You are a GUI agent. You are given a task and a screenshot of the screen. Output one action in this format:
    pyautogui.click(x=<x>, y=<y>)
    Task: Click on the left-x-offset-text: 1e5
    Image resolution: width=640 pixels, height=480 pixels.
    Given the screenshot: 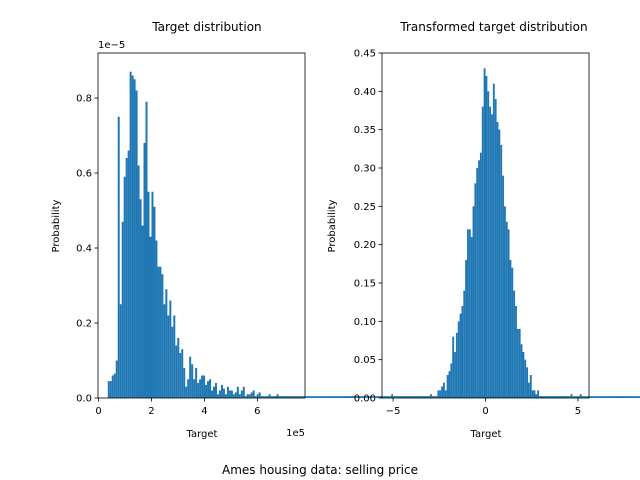 What is the action you would take?
    pyautogui.click(x=295, y=433)
    